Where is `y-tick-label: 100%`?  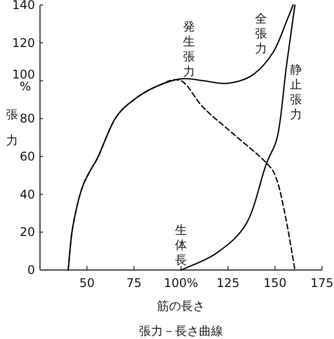 y-tick-label: 100% is located at coordinates (23, 81).